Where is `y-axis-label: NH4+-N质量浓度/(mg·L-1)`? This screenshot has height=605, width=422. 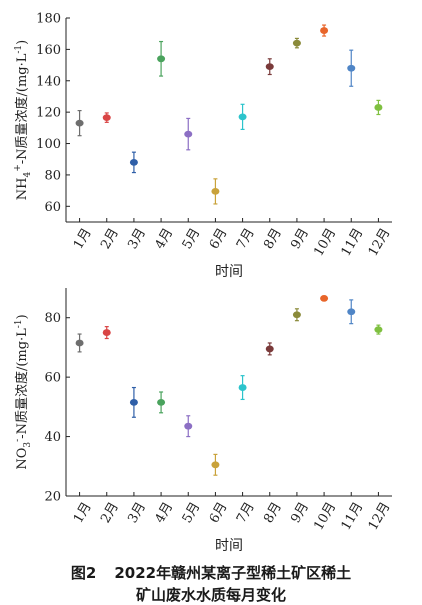 y-axis-label: NH4+-N质量浓度/(mg·L-1) is located at coordinates (23, 120).